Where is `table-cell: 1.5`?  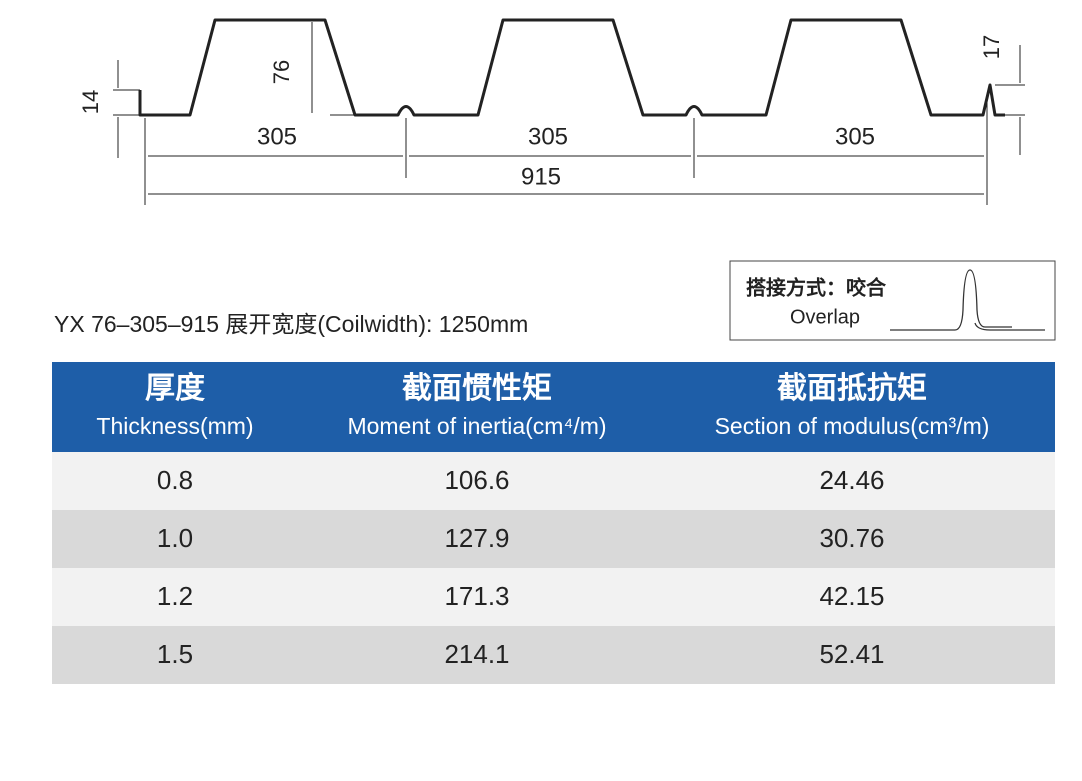
table-cell: 1.5 is located at coordinates (175, 654).